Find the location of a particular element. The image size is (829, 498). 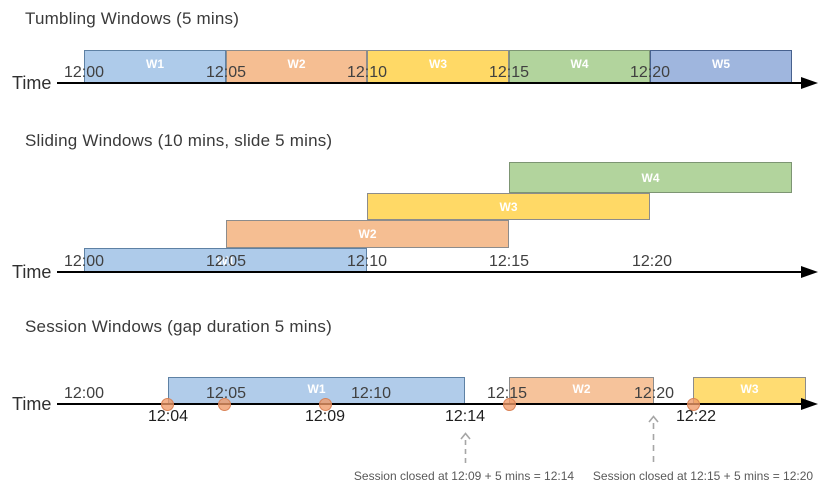

event-time-label: 12:09 is located at coordinates (325, 416).